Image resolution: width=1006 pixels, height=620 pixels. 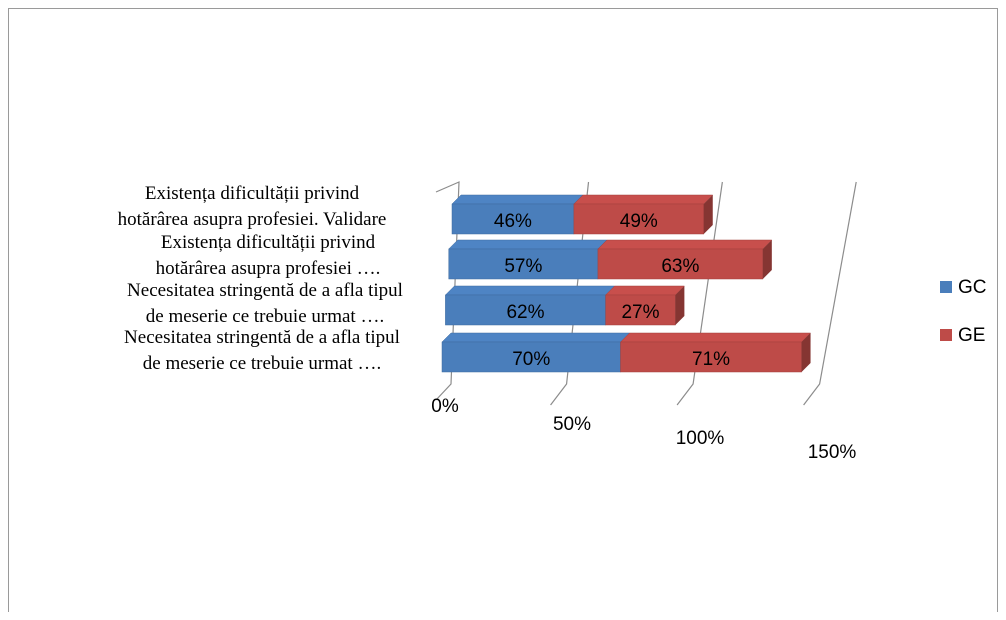 I want to click on legend-label-gc: GC, so click(x=972, y=287).